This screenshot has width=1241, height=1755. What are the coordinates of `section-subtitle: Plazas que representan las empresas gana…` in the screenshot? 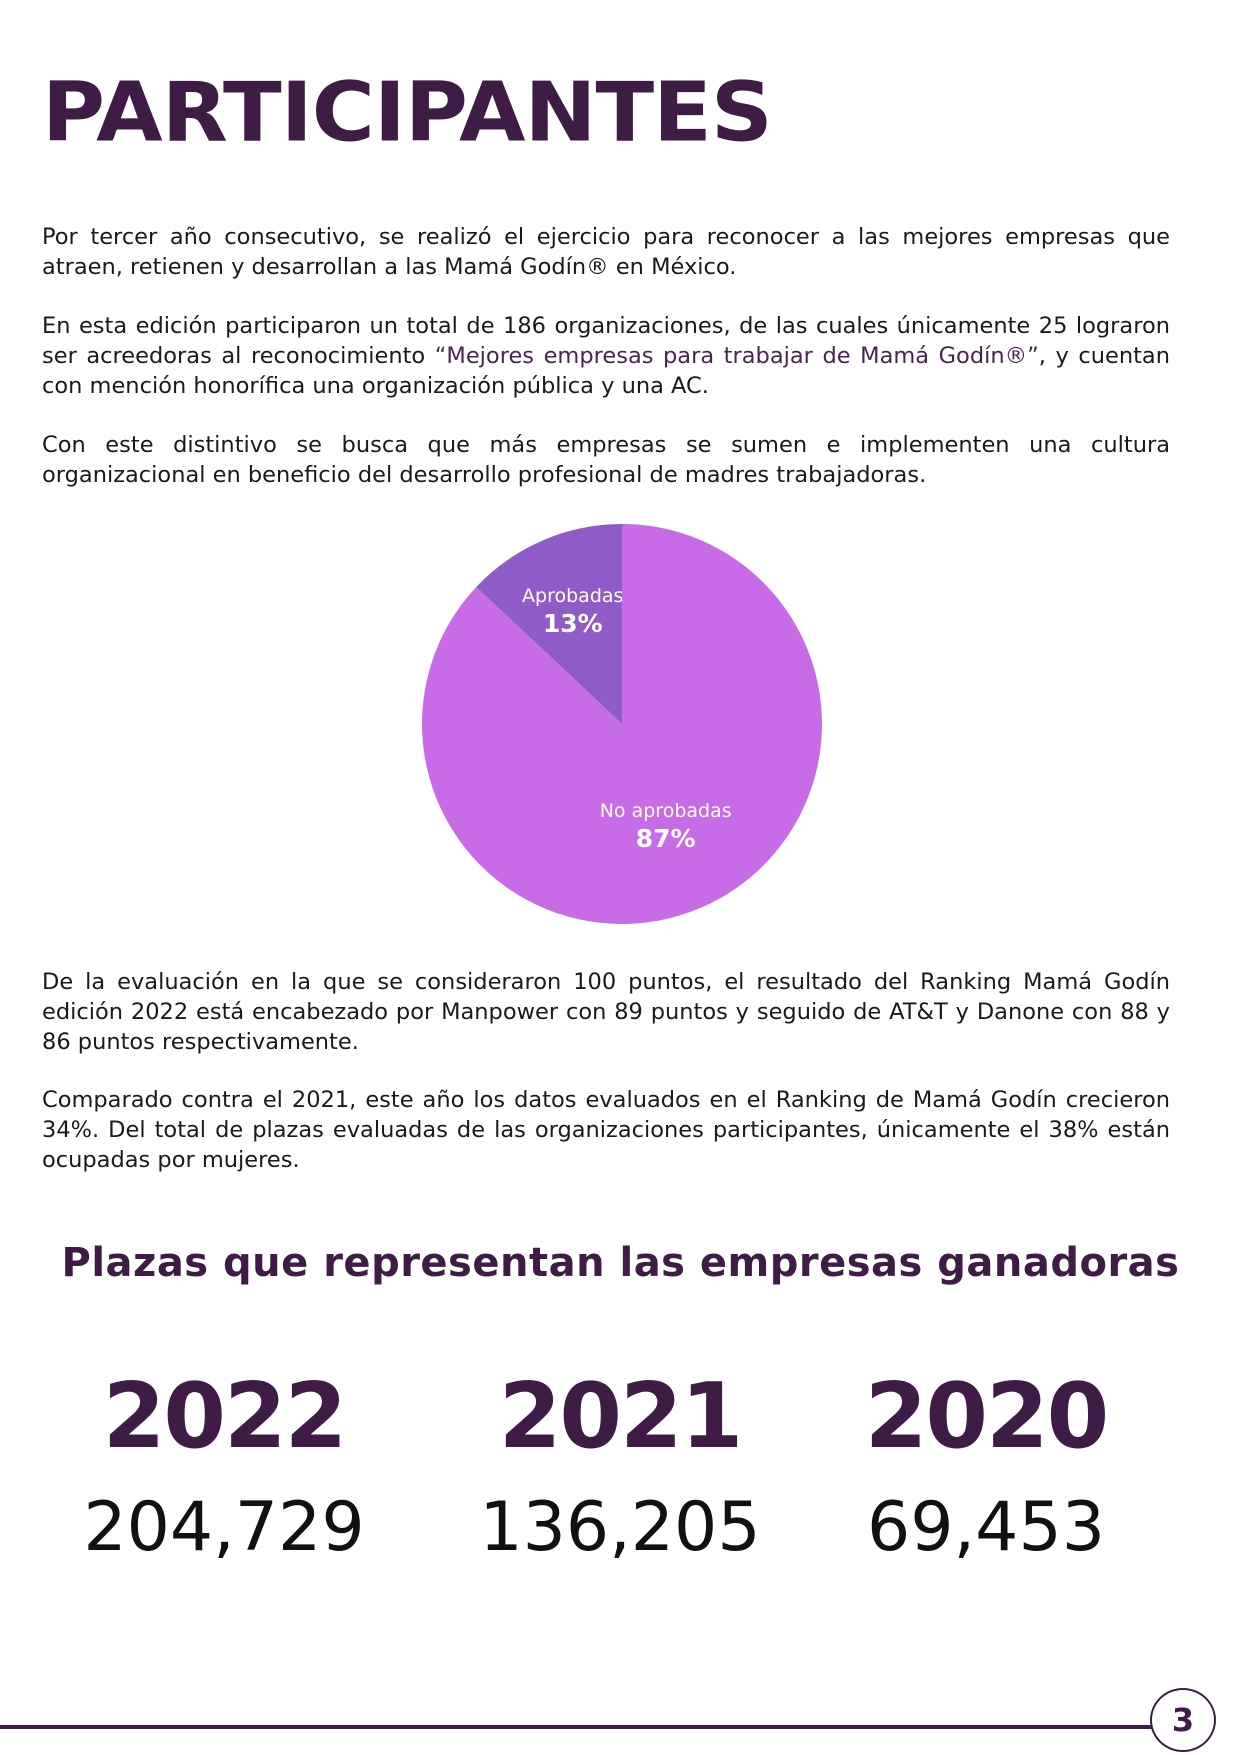 It's located at (620, 1263).